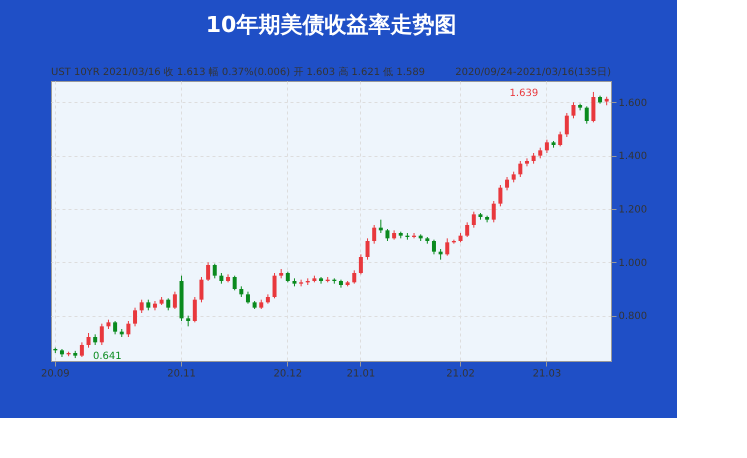 The height and width of the screenshot is (458, 747). Describe the element at coordinates (633, 156) in the screenshot. I see `y-tick-label: 1.400` at that location.